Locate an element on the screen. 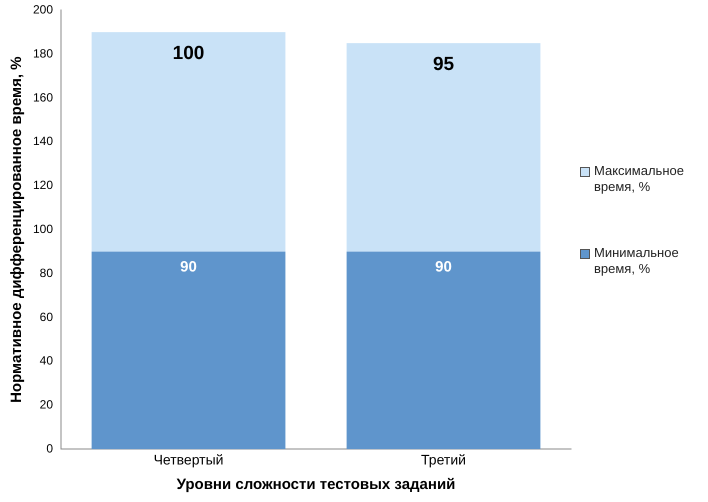 The height and width of the screenshot is (502, 708). y-tick-label: 180 is located at coordinates (43, 53).